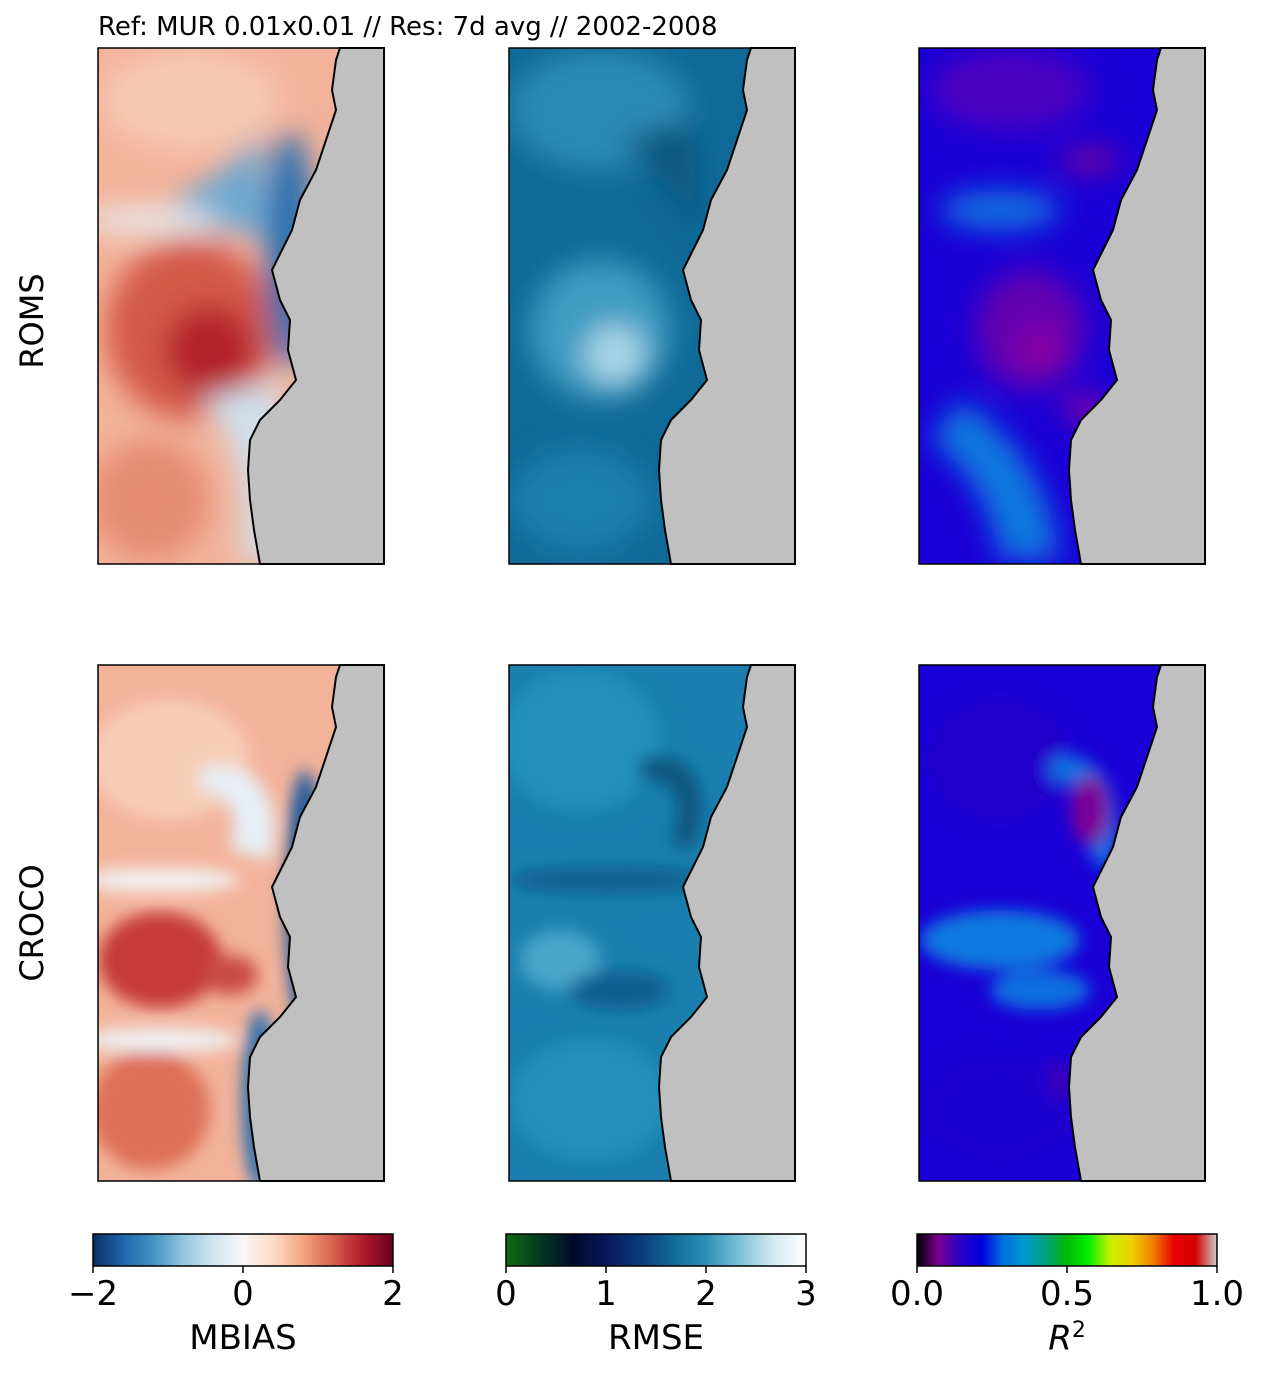 This screenshot has height=1377, width=1262. Describe the element at coordinates (1136, 923) in the screenshot. I see `land-croco-r2` at that location.